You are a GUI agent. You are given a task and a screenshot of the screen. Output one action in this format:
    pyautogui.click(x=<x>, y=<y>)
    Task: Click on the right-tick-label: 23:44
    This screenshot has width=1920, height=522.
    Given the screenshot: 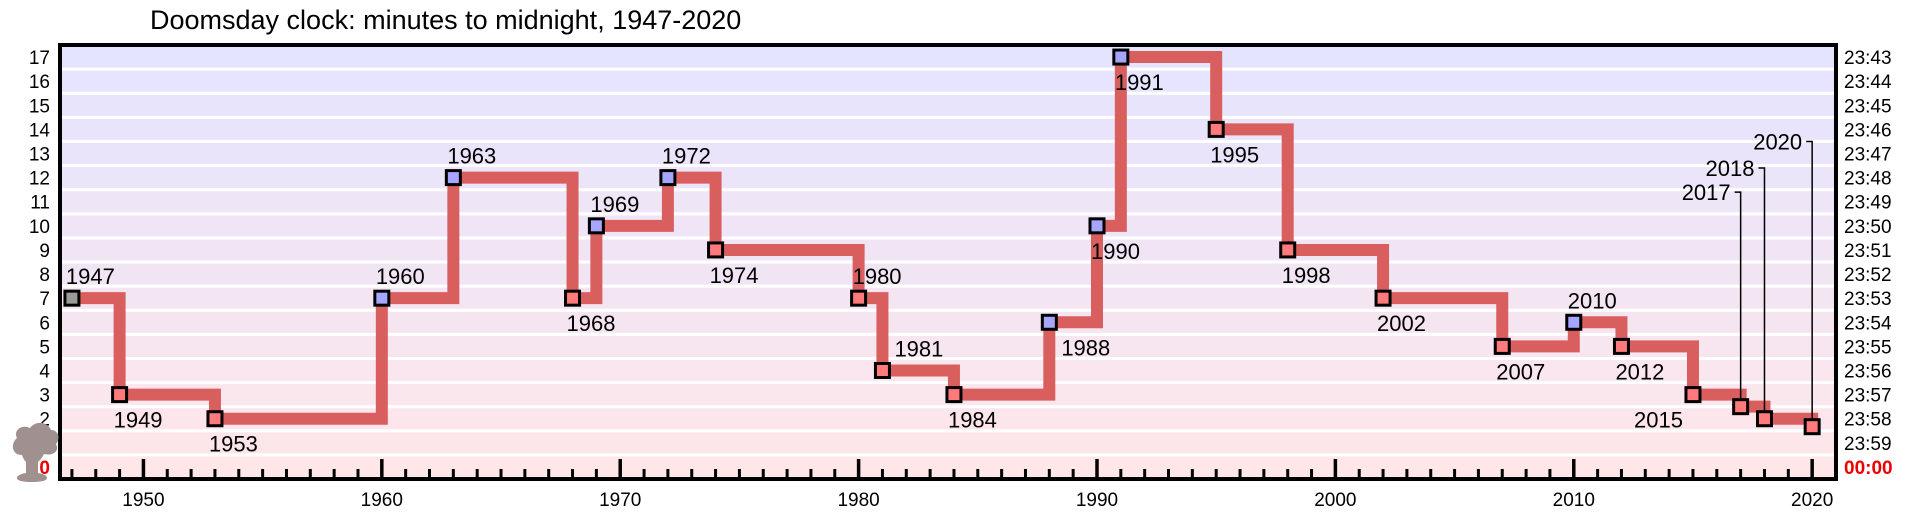 What is the action you would take?
    pyautogui.click(x=1868, y=82)
    